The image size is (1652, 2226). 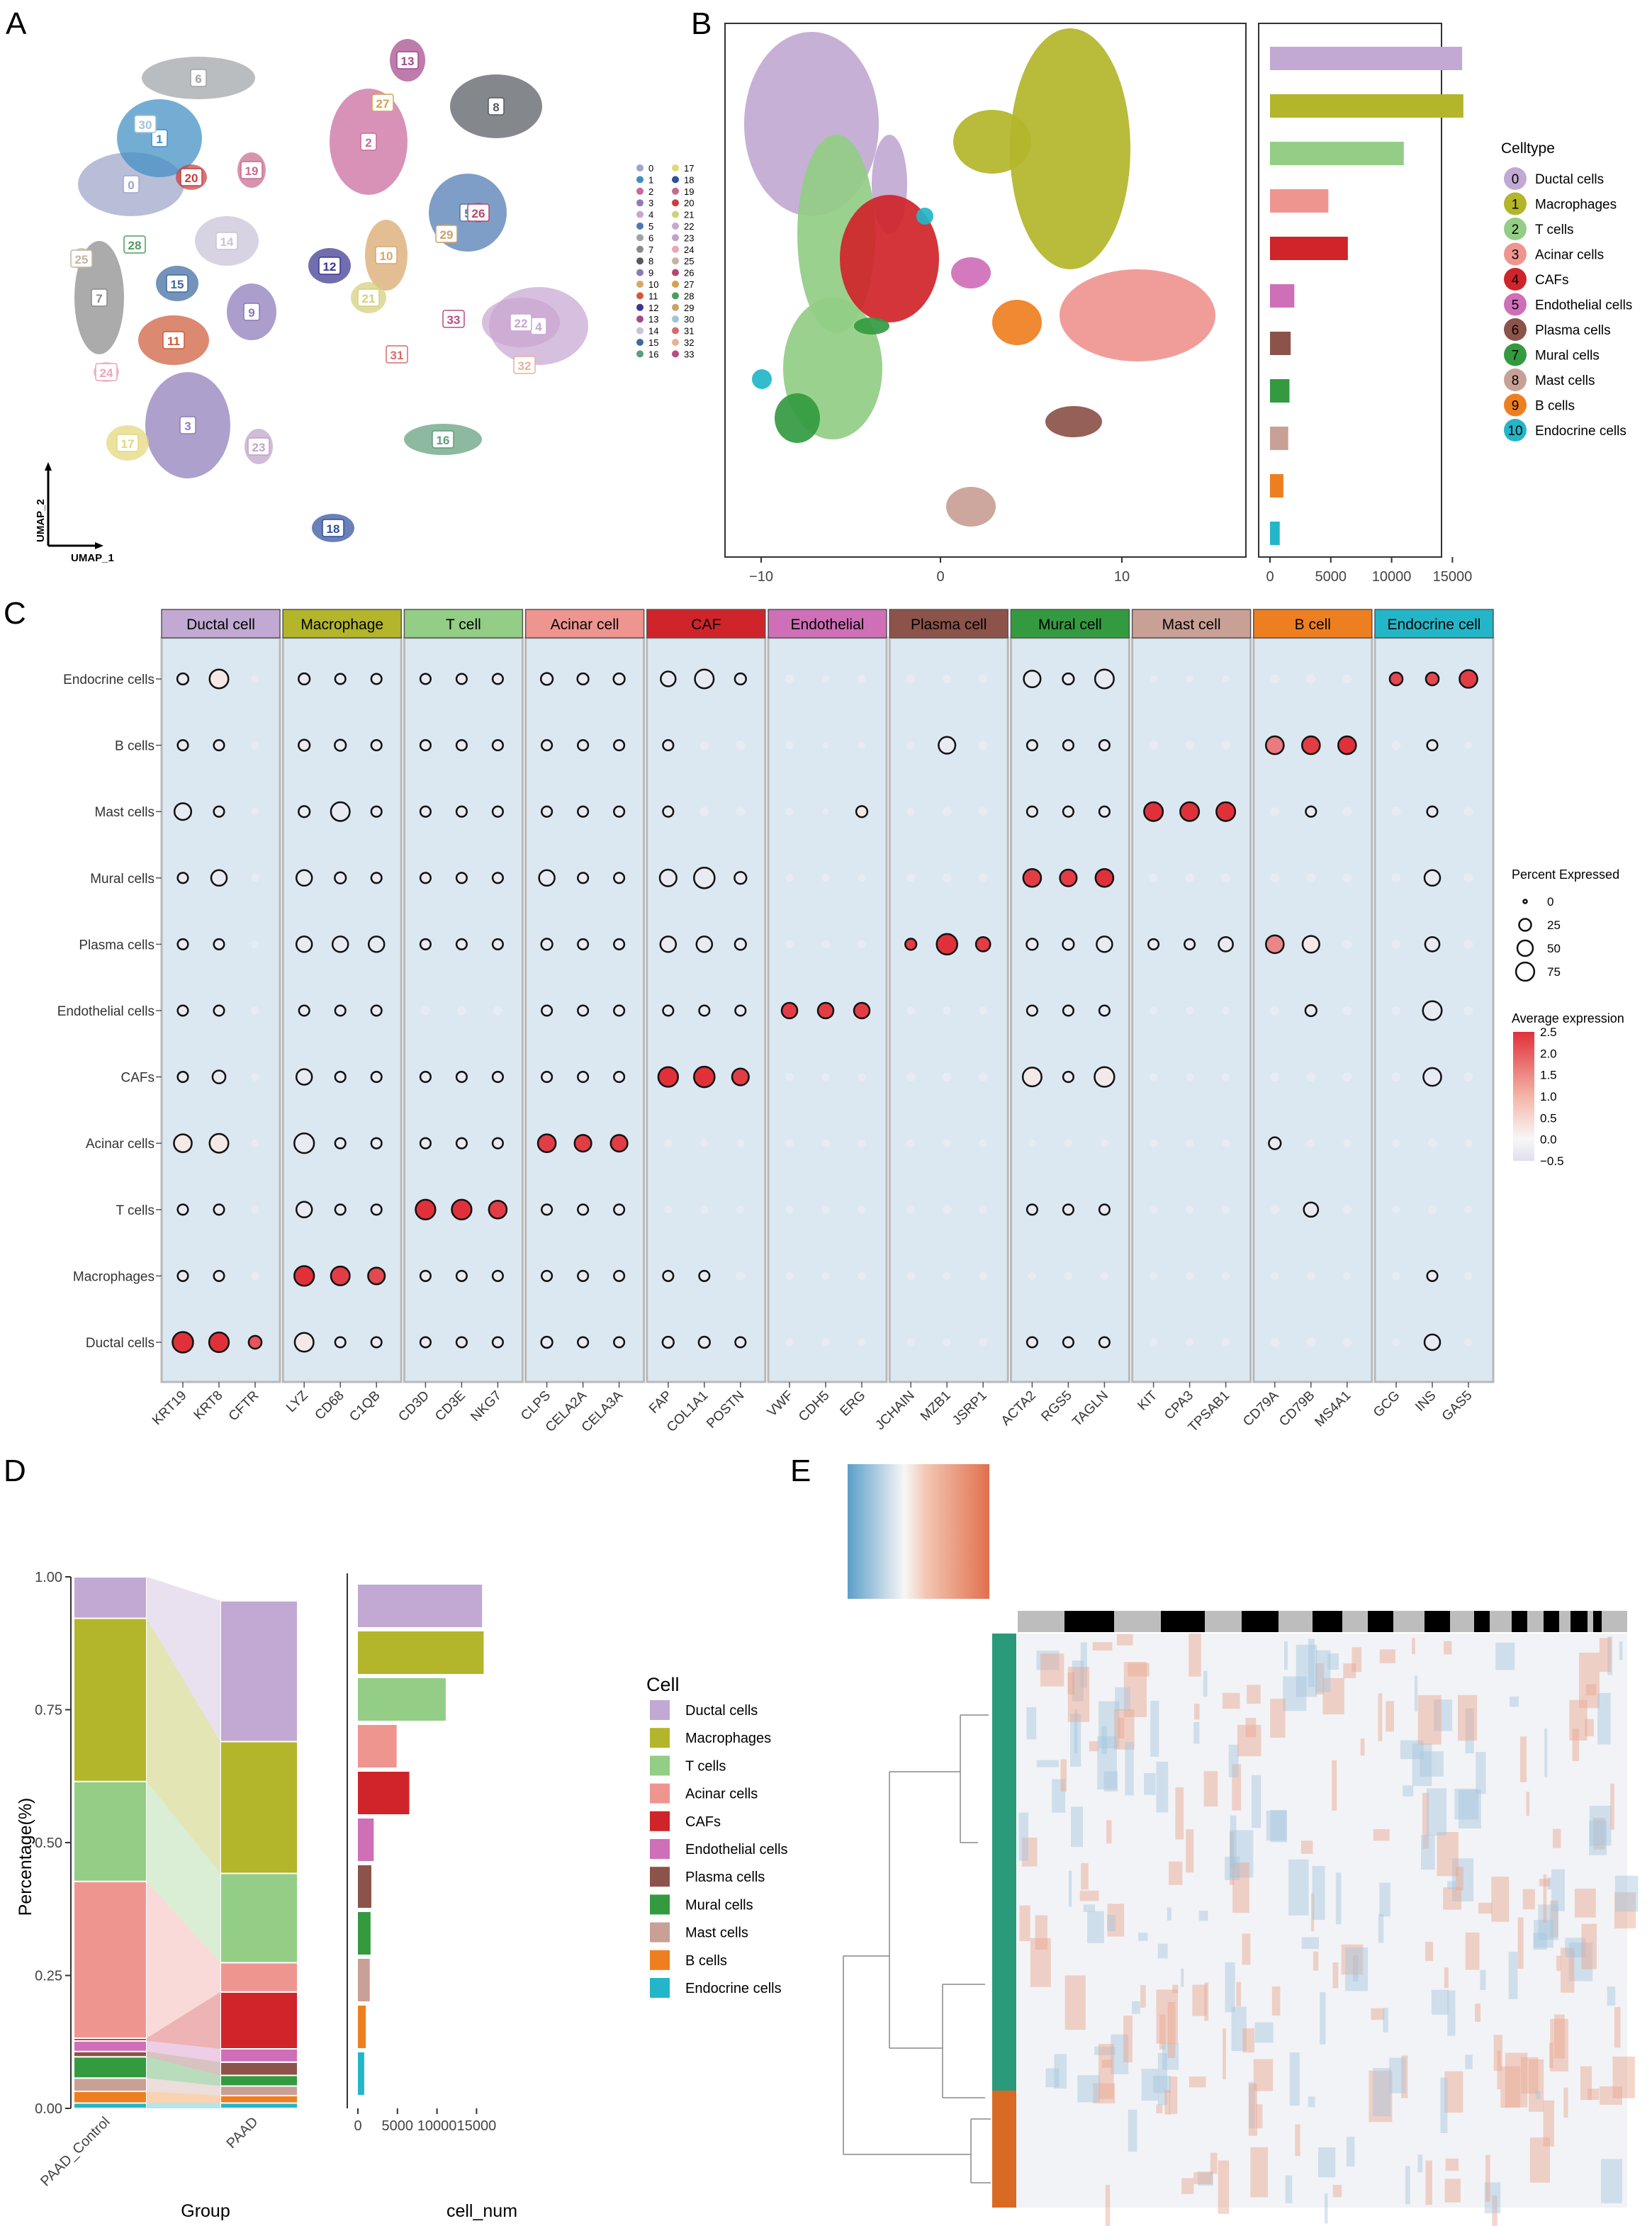 I want to click on cluster-tag-text-21: 21, so click(x=369, y=298).